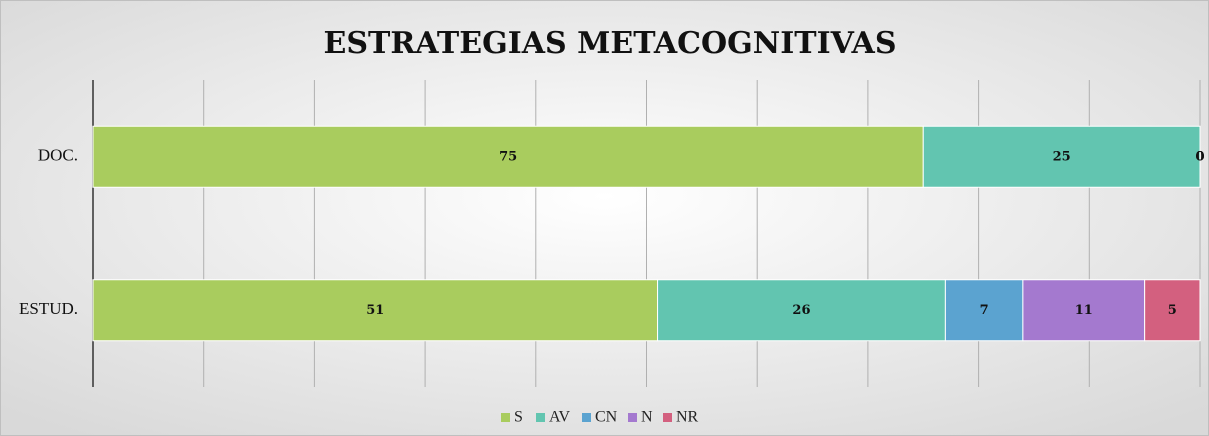 The height and width of the screenshot is (436, 1209). What do you see at coordinates (984, 310) in the screenshot?
I see `data-label: 7` at bounding box center [984, 310].